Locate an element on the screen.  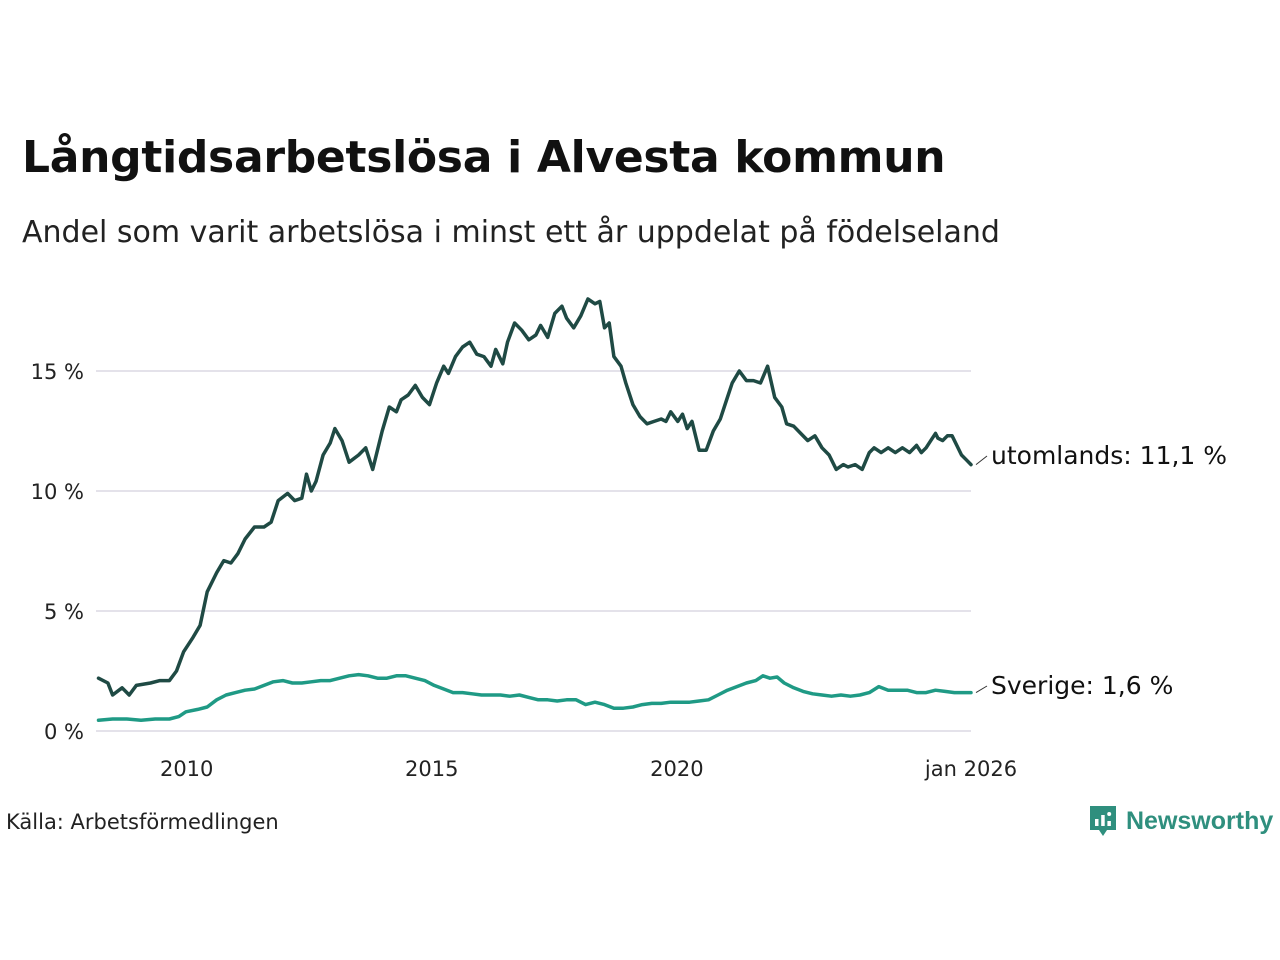
y-tick-label: 15 % is located at coordinates (57, 372).